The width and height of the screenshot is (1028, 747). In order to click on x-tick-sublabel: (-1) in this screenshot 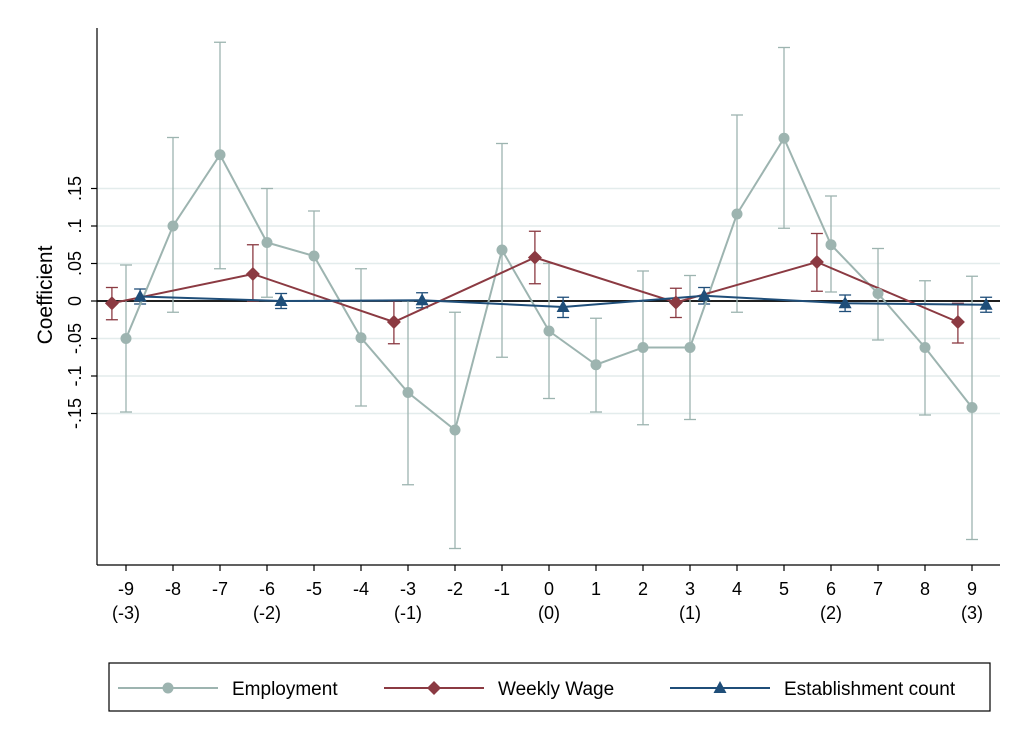, I will do `click(408, 613)`.